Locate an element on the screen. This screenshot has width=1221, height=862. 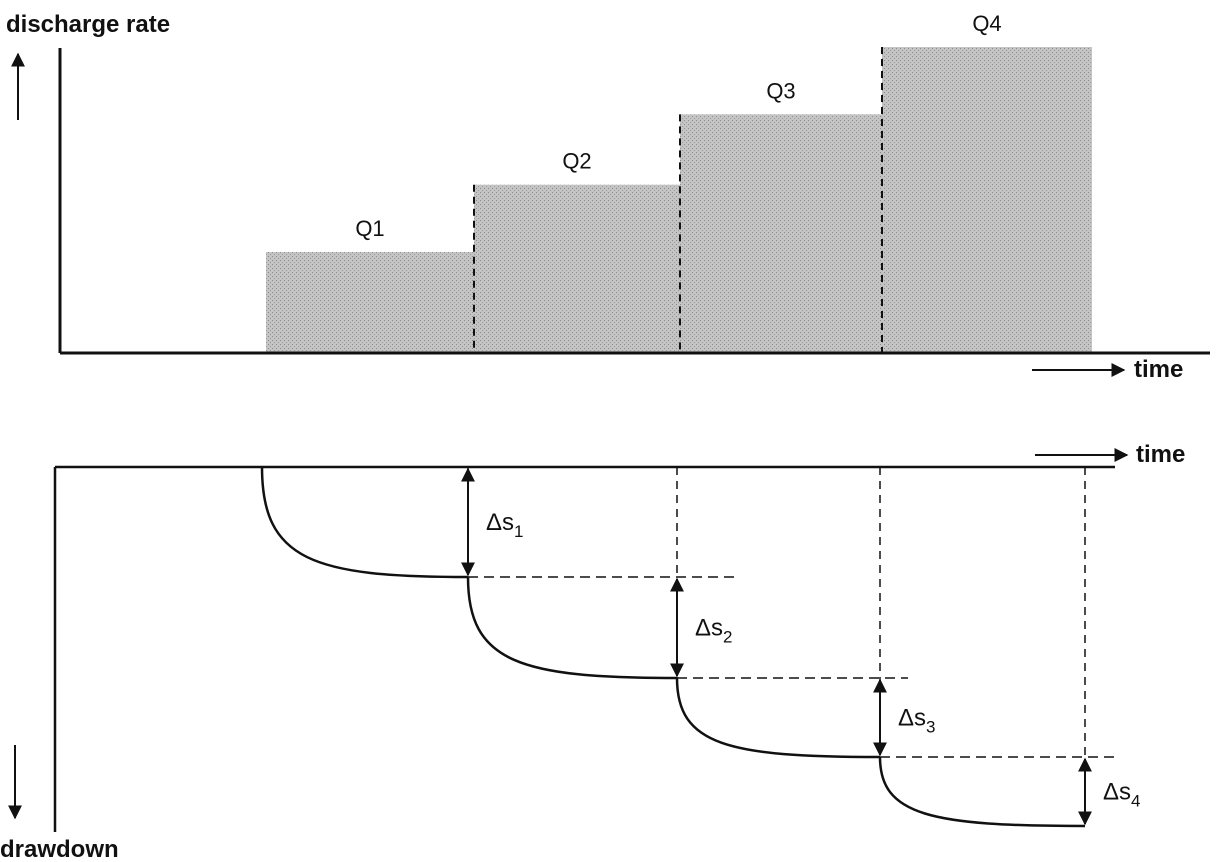
discharge-step-labels: Q1 Q2 Q3 Q4 is located at coordinates (678, 126).